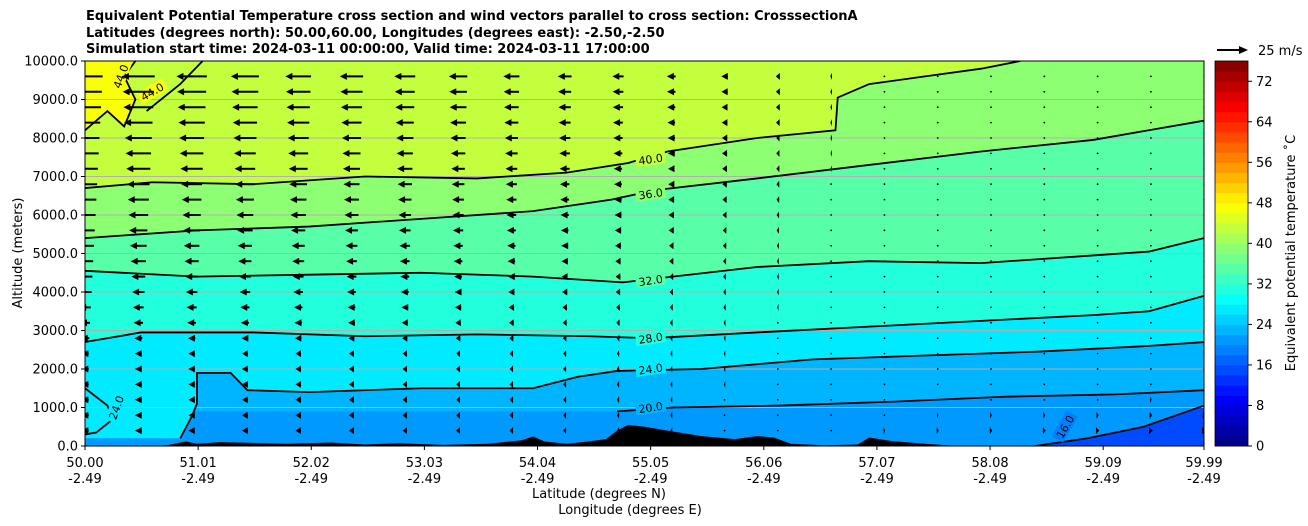 This screenshot has height=526, width=1308. Describe the element at coordinates (1264, 284) in the screenshot. I see `colorbar-tick-label: 32` at that location.